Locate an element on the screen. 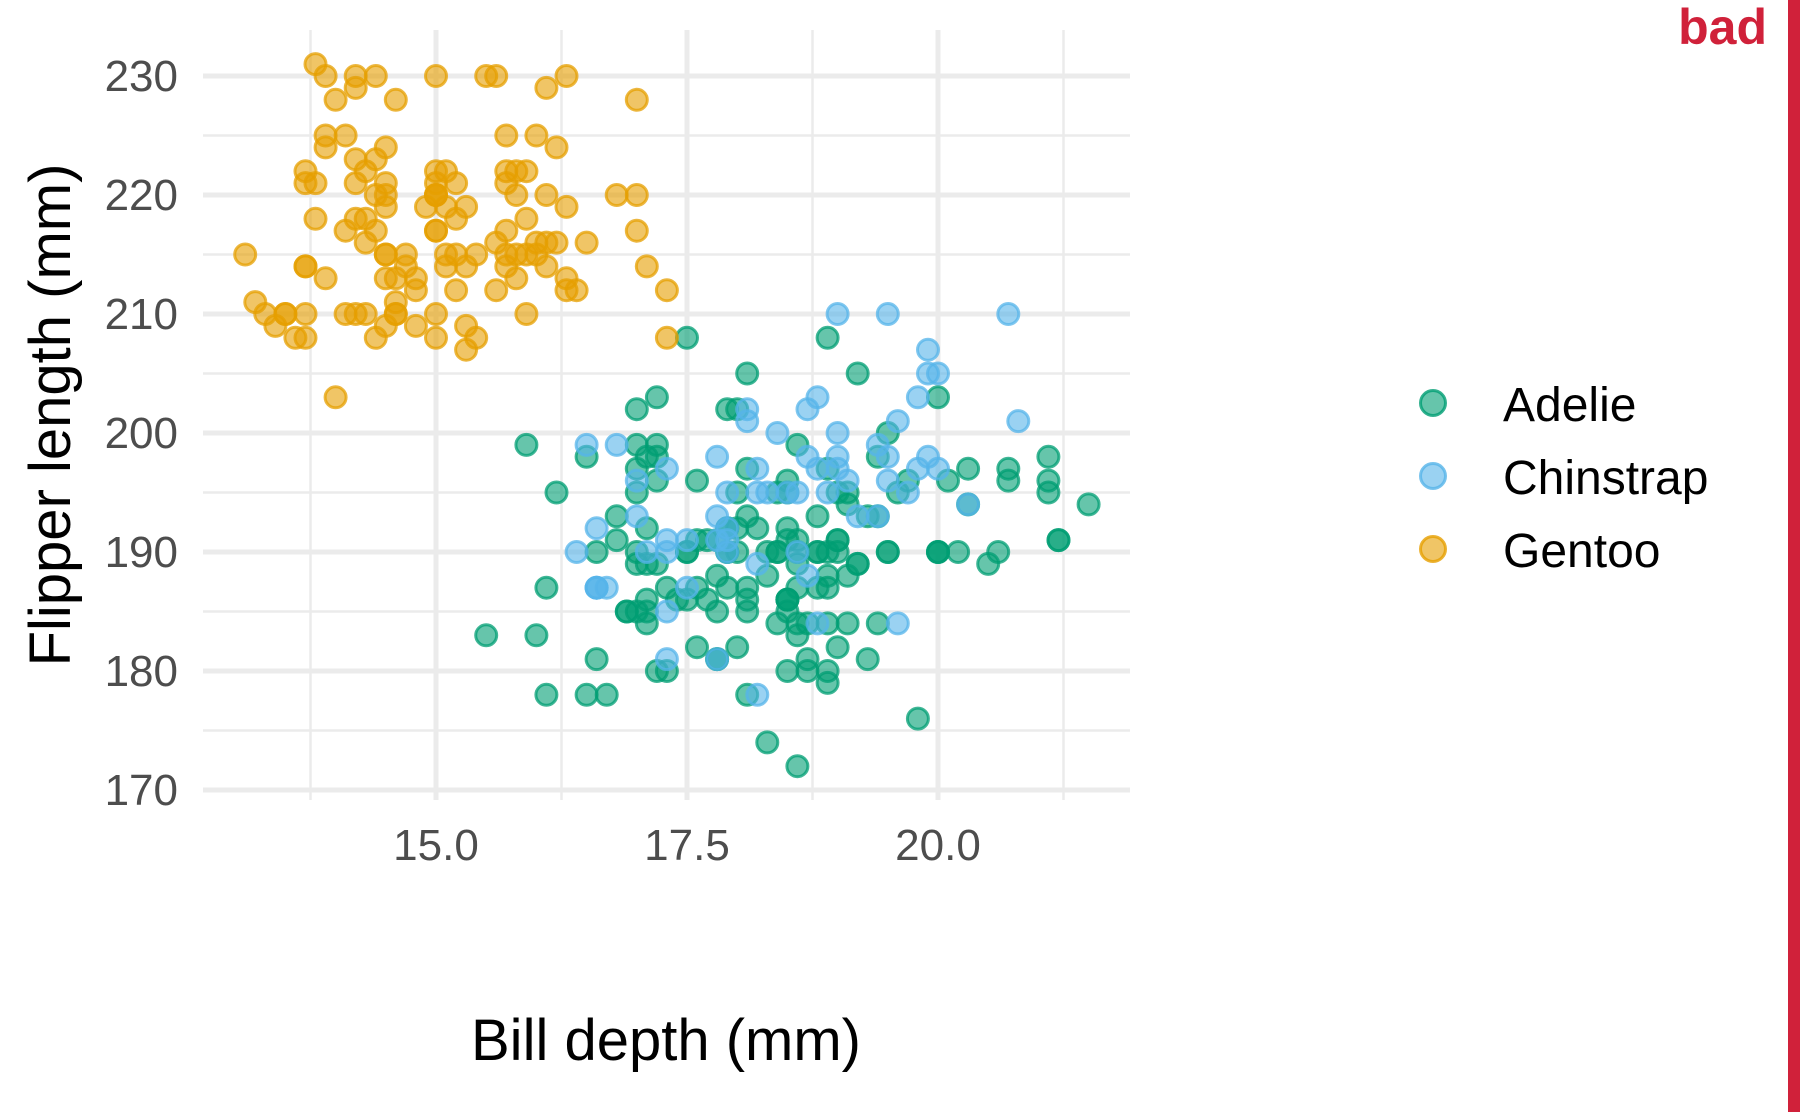 This screenshot has width=1800, height=1112. y-axis-ticks: 170 180 190 200 210 220 230 is located at coordinates (141, 433).